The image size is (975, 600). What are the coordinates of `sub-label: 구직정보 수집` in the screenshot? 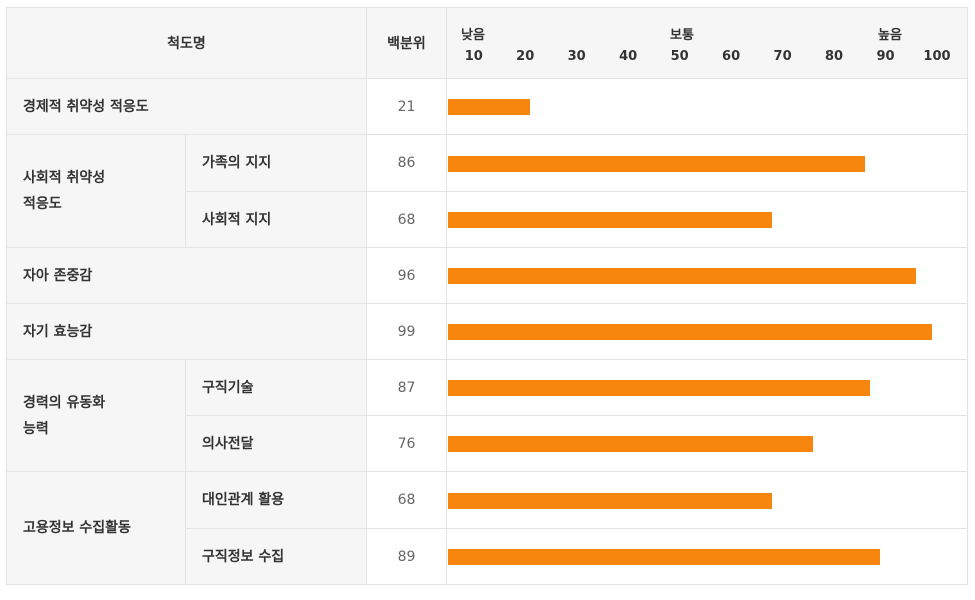 It's located at (276, 557).